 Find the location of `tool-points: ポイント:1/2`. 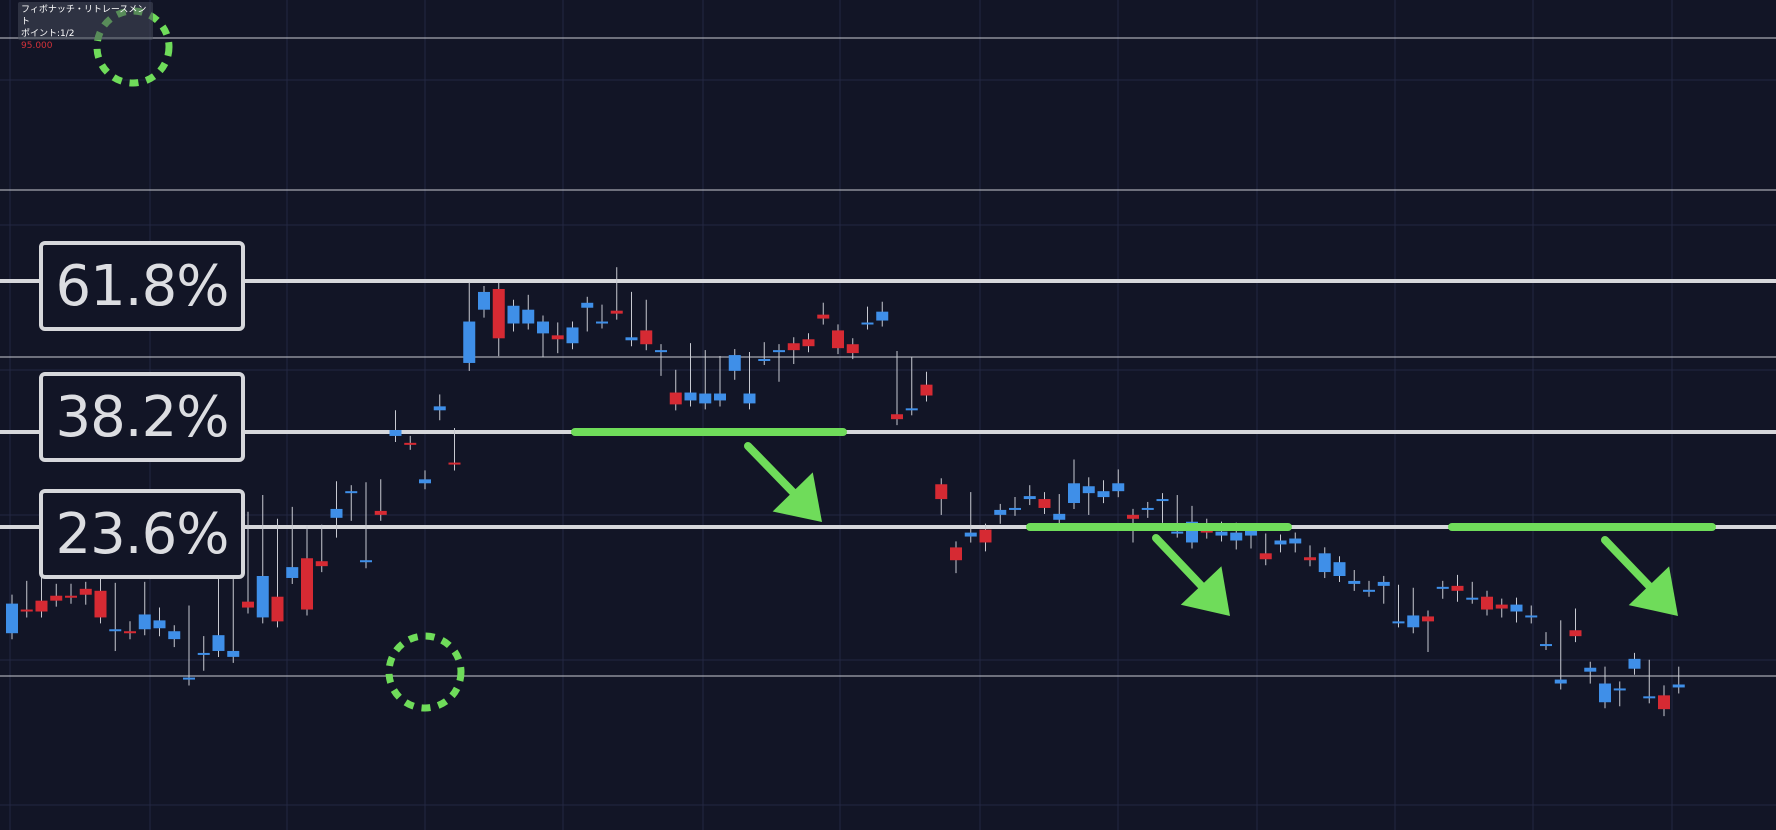

tool-points: ポイント:1/2 is located at coordinates (48, 34).